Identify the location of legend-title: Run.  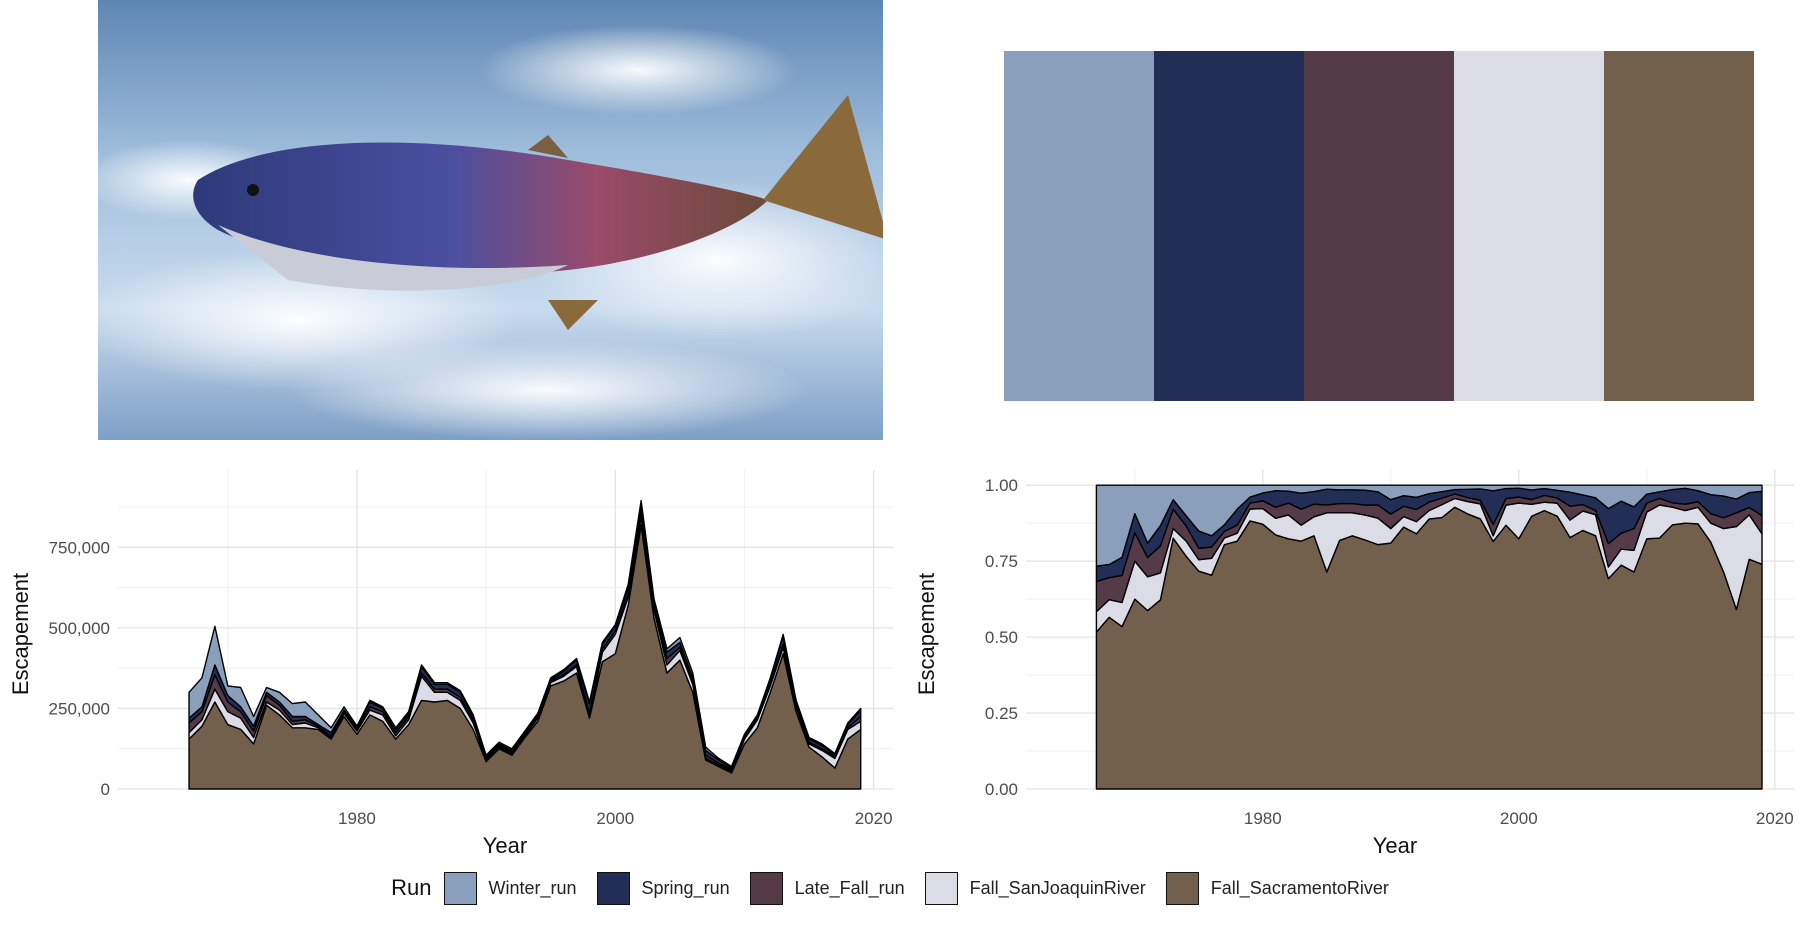
(411, 887).